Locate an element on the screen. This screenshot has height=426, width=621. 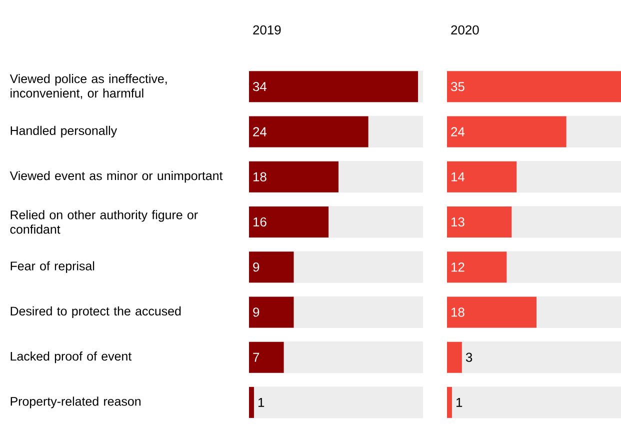
data-label: 35 is located at coordinates (457, 87).